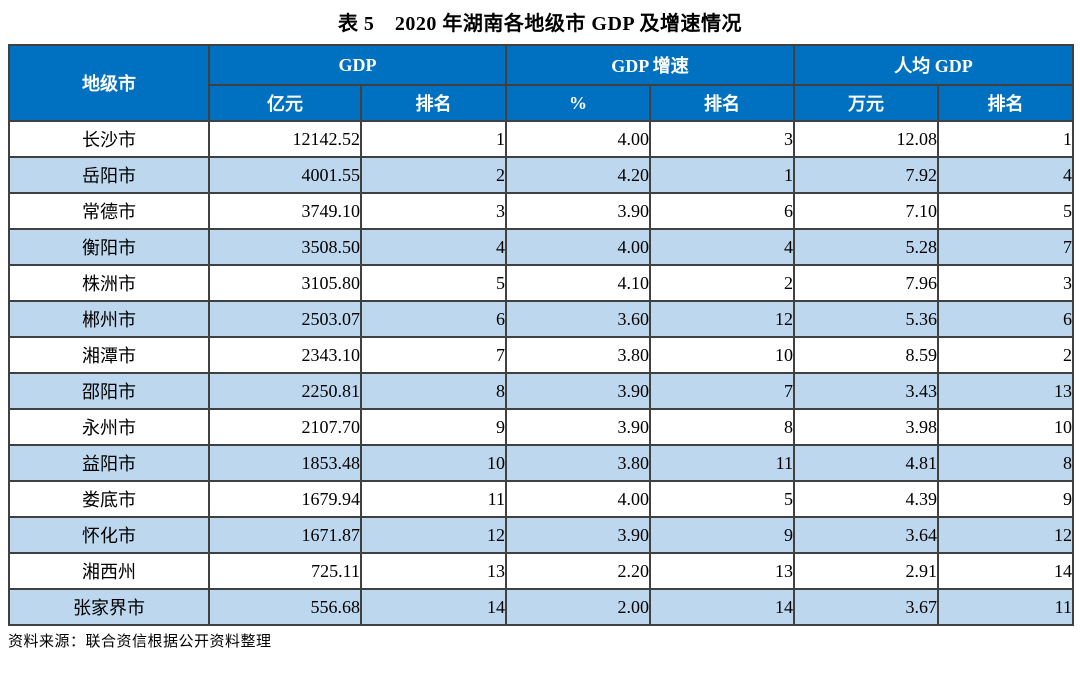 Image resolution: width=1080 pixels, height=675 pixels. Describe the element at coordinates (1006, 139) in the screenshot. I see `per-capita-rank-cell: 1` at that location.